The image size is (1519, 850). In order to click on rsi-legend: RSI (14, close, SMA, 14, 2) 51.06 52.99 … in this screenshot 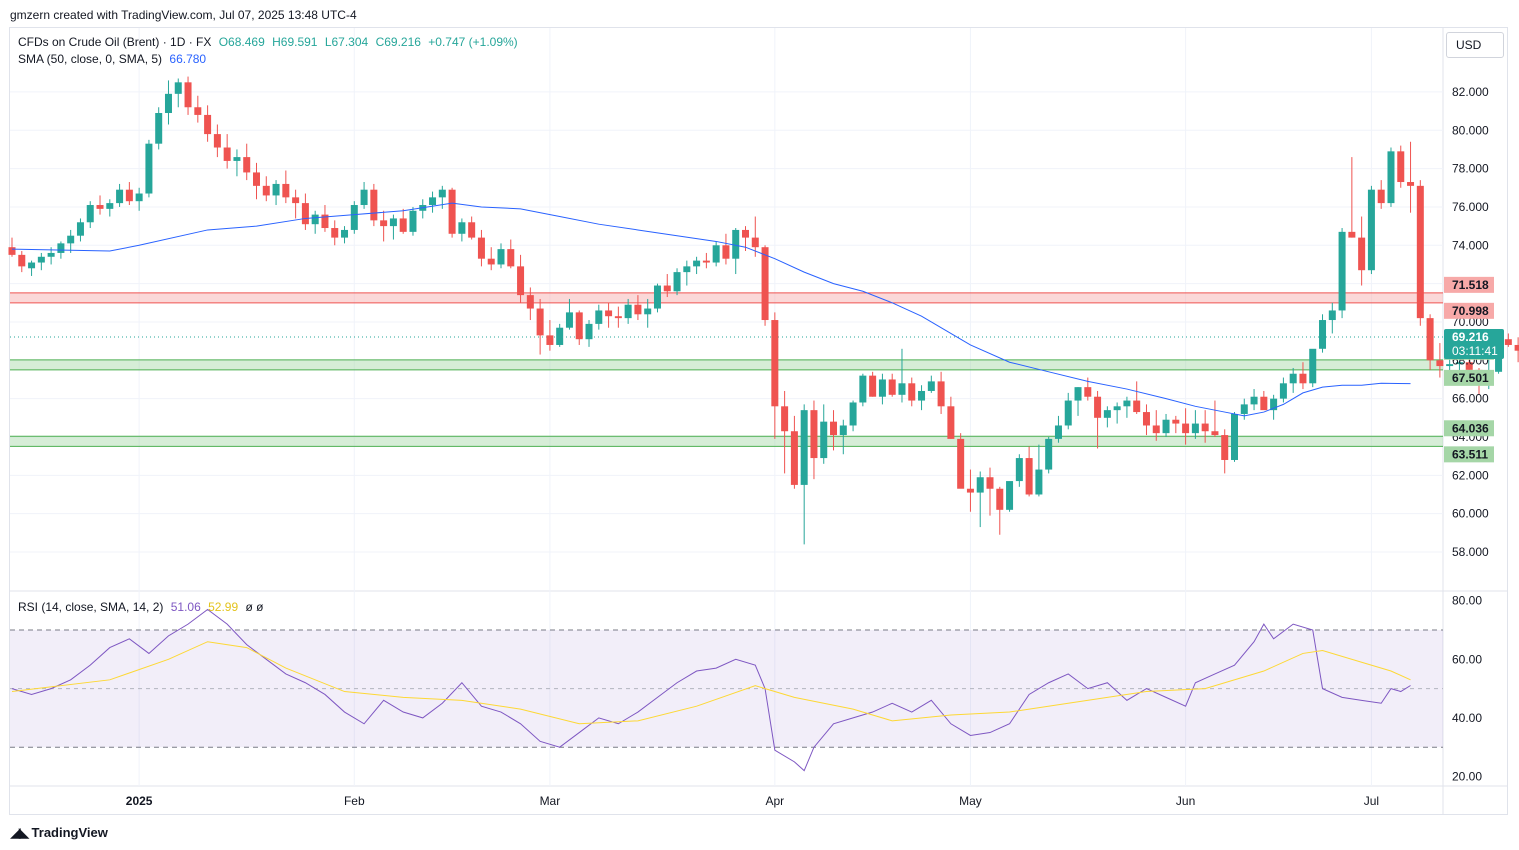, I will do `click(142, 607)`.